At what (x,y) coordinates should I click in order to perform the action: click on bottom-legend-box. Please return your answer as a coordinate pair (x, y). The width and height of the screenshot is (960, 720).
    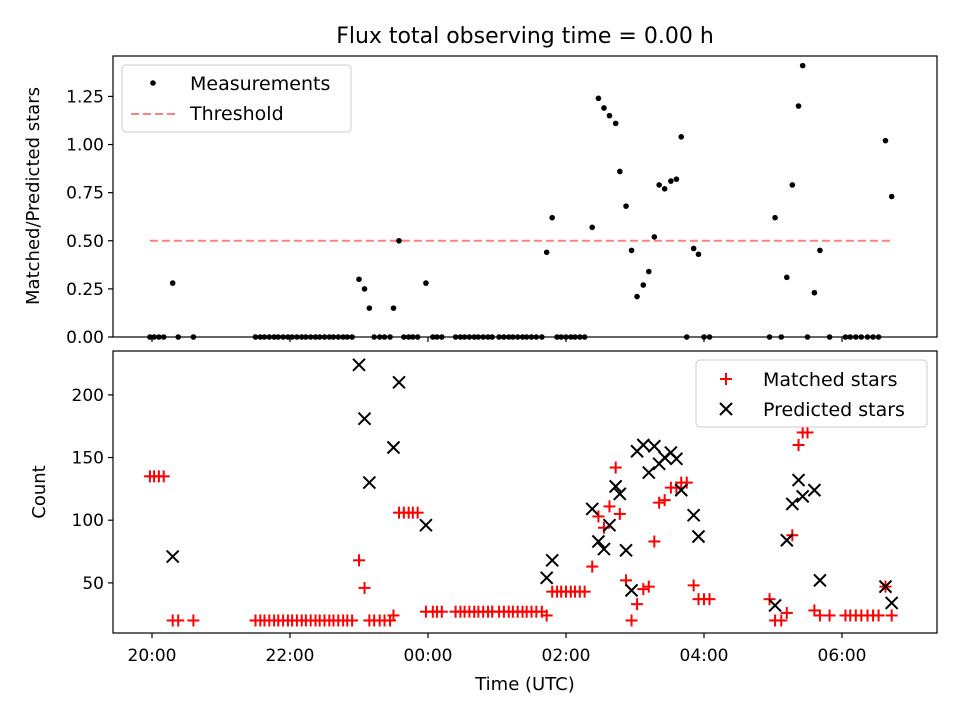
    Looking at the image, I should click on (811, 393).